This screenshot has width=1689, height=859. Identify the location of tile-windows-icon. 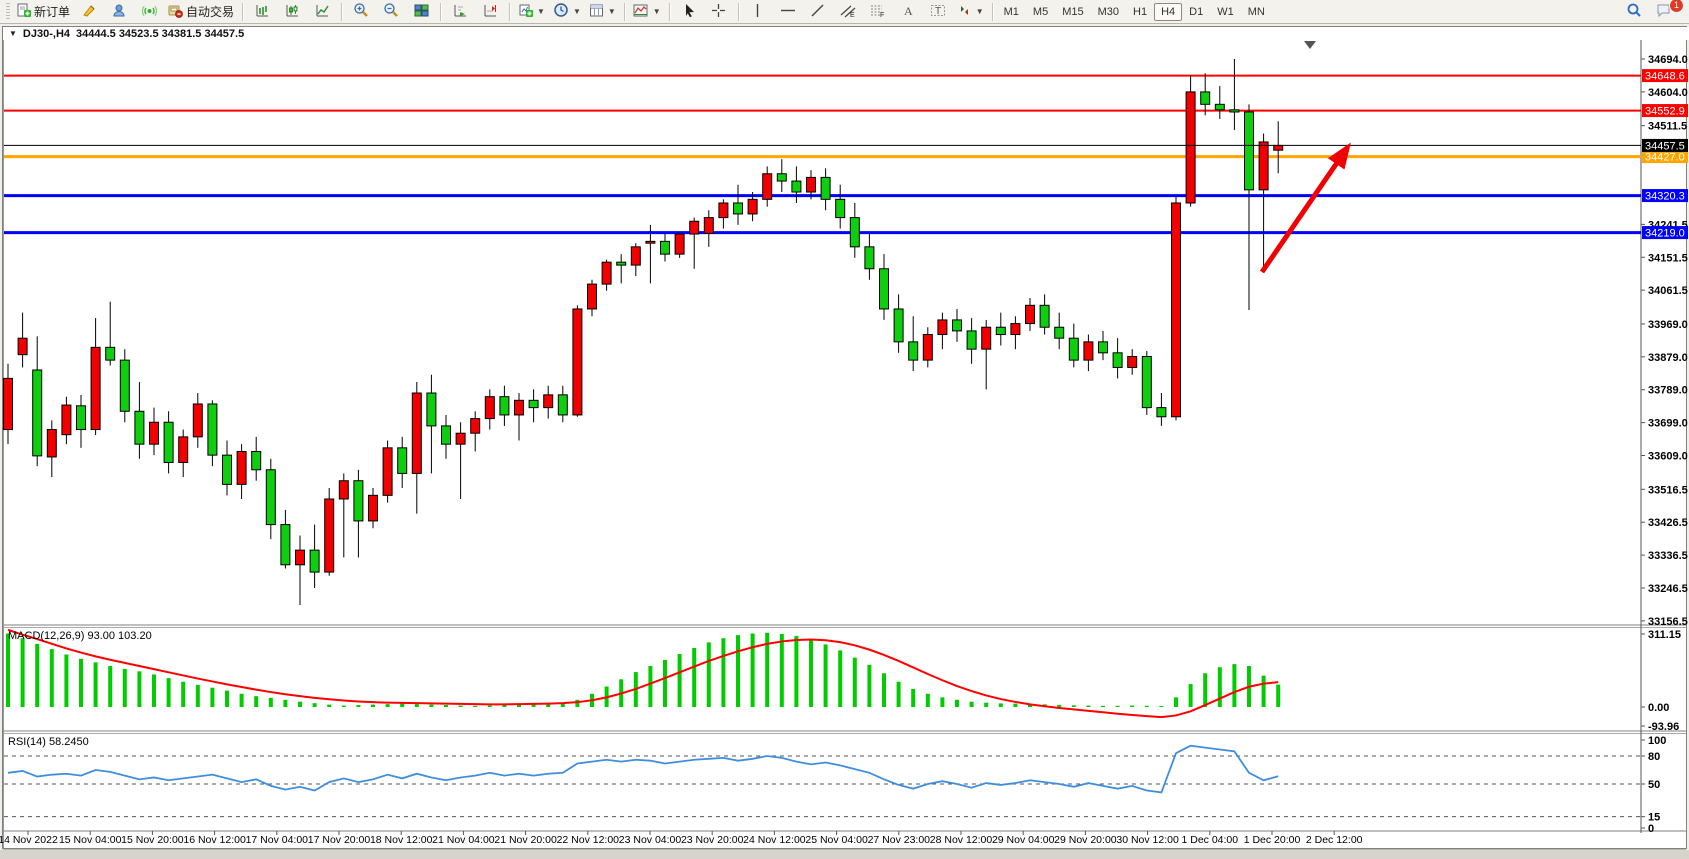
(421, 12).